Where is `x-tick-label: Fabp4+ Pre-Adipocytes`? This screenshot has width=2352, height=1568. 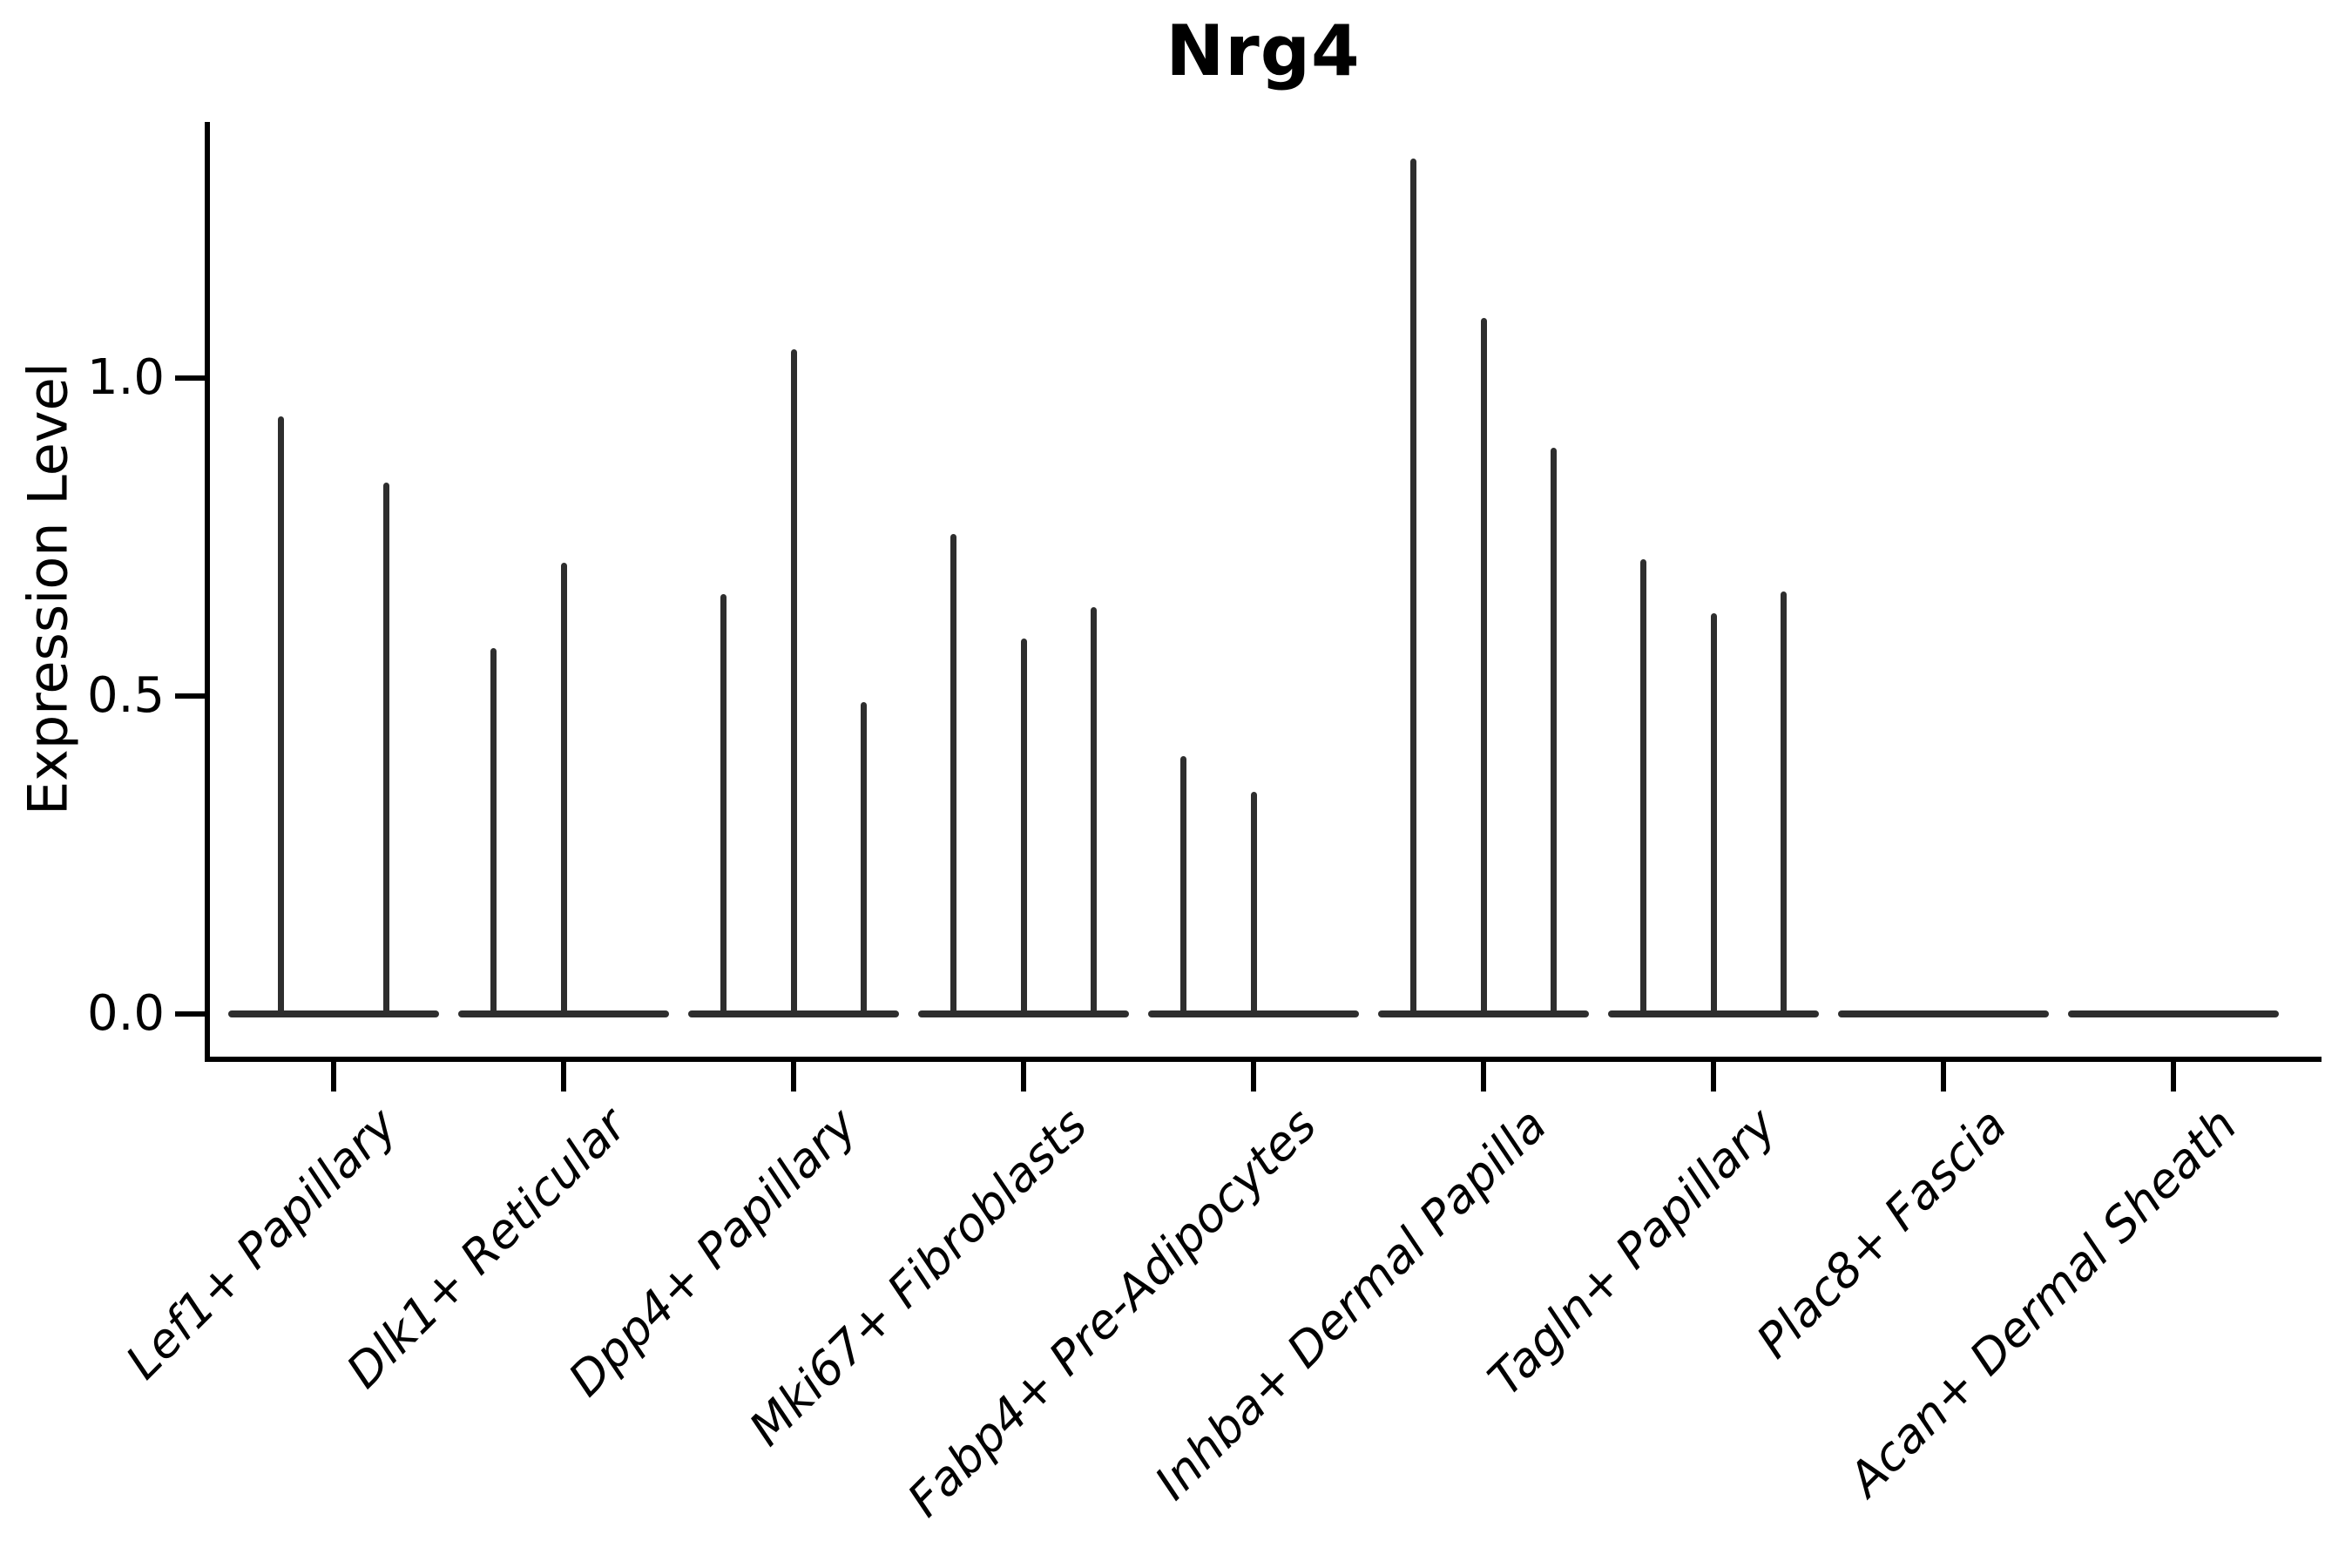 x-tick-label: Fabp4+ Pre-Adipocytes is located at coordinates (1113, 1312).